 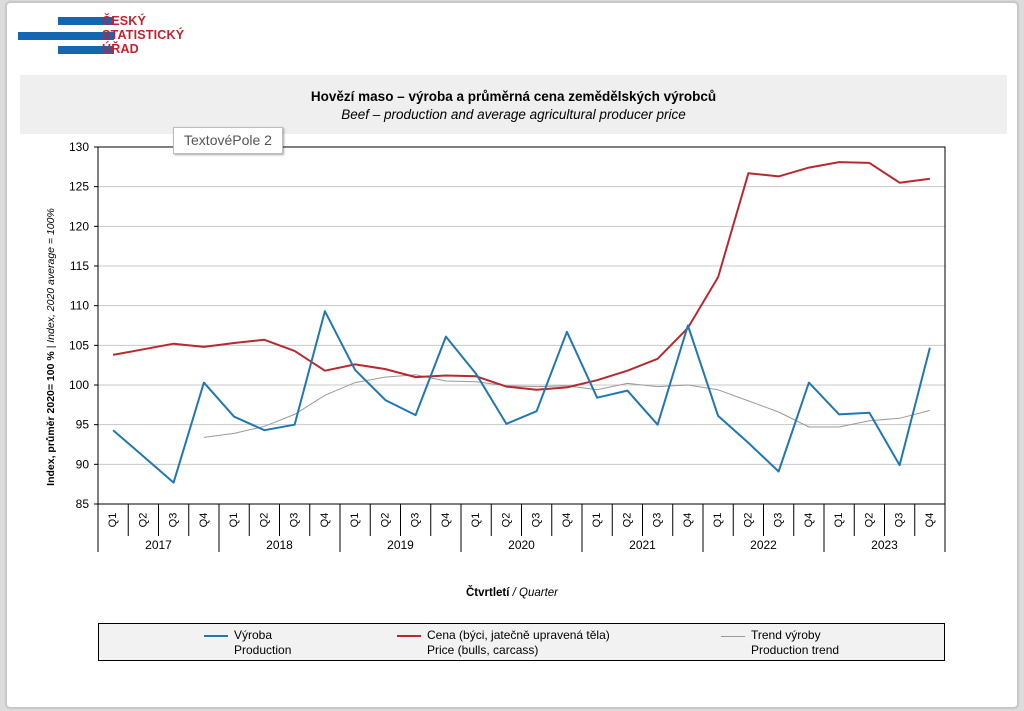 I want to click on y-tick-label: 130, so click(x=79, y=147).